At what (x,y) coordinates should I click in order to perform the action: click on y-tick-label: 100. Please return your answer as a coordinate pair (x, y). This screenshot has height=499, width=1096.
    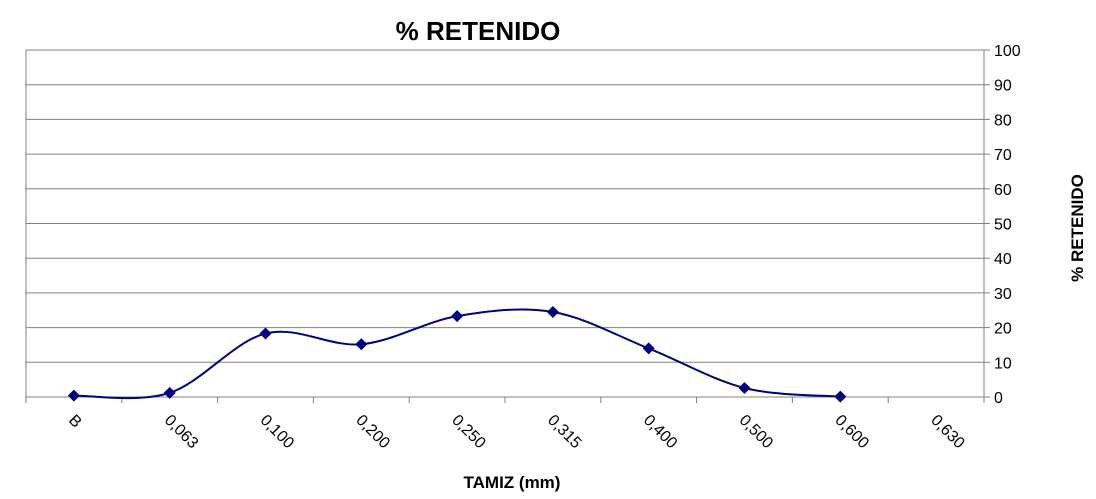
    Looking at the image, I should click on (1007, 51).